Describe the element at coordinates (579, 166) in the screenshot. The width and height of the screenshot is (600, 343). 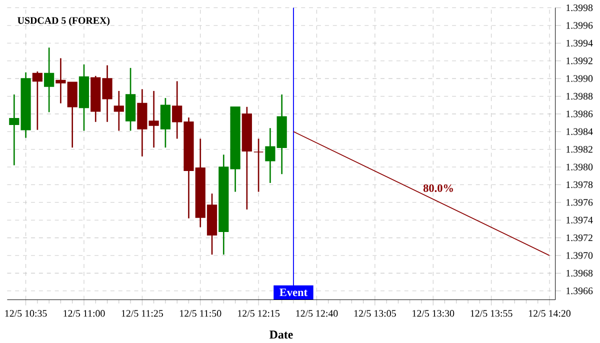
I see `y-tick-label: 1.3980` at that location.